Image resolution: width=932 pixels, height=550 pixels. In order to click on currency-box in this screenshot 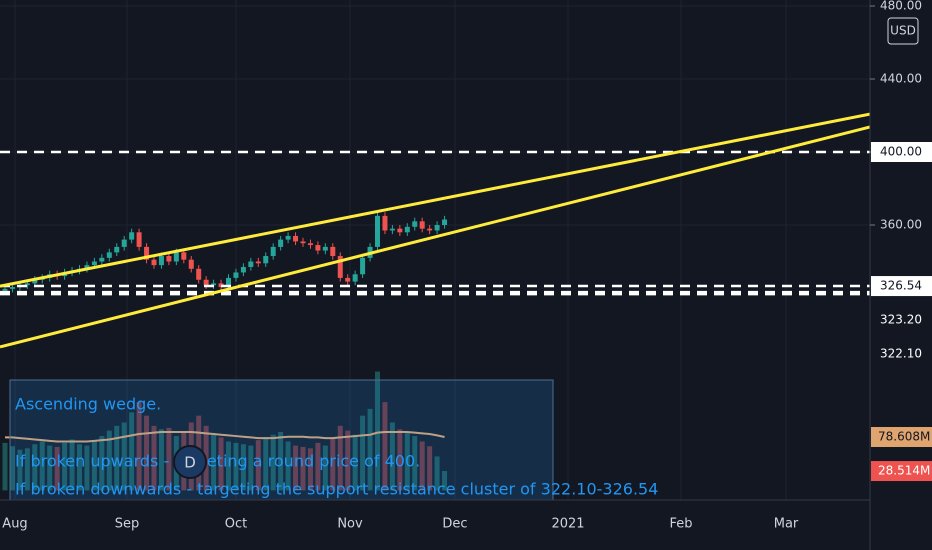, I will do `click(903, 31)`.